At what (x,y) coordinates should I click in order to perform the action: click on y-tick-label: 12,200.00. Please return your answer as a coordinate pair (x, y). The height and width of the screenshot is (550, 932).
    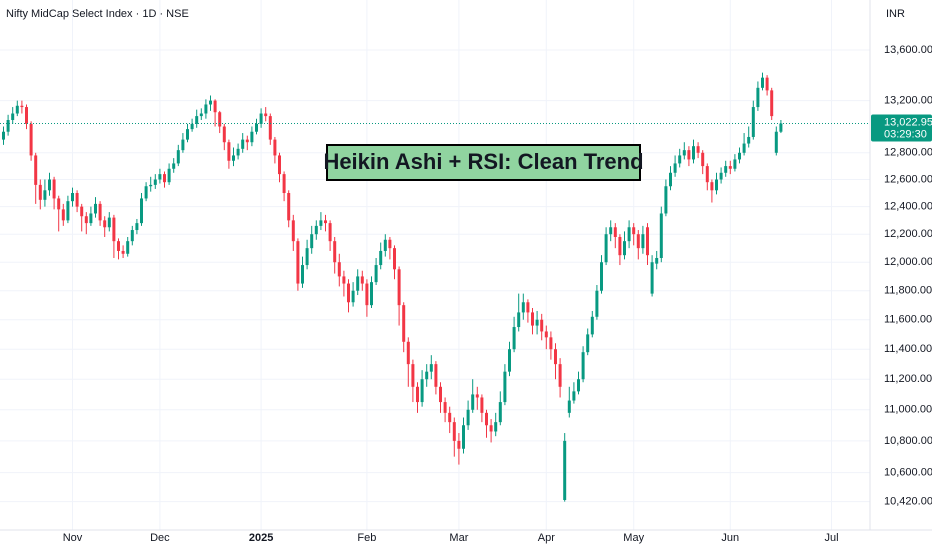
    Looking at the image, I should click on (908, 234).